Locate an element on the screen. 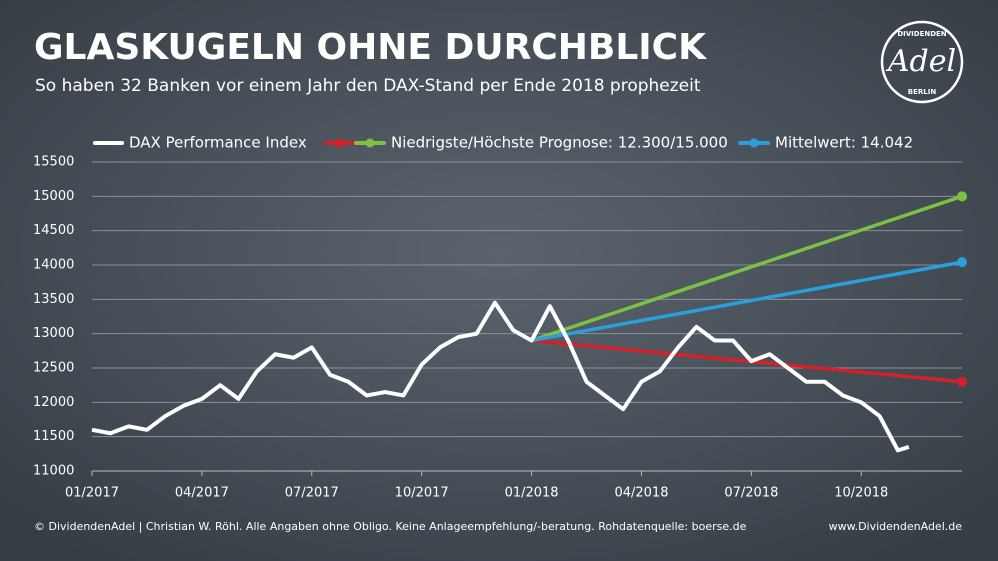 This screenshot has height=561, width=998. y-tick-label: 15500 is located at coordinates (53, 162).